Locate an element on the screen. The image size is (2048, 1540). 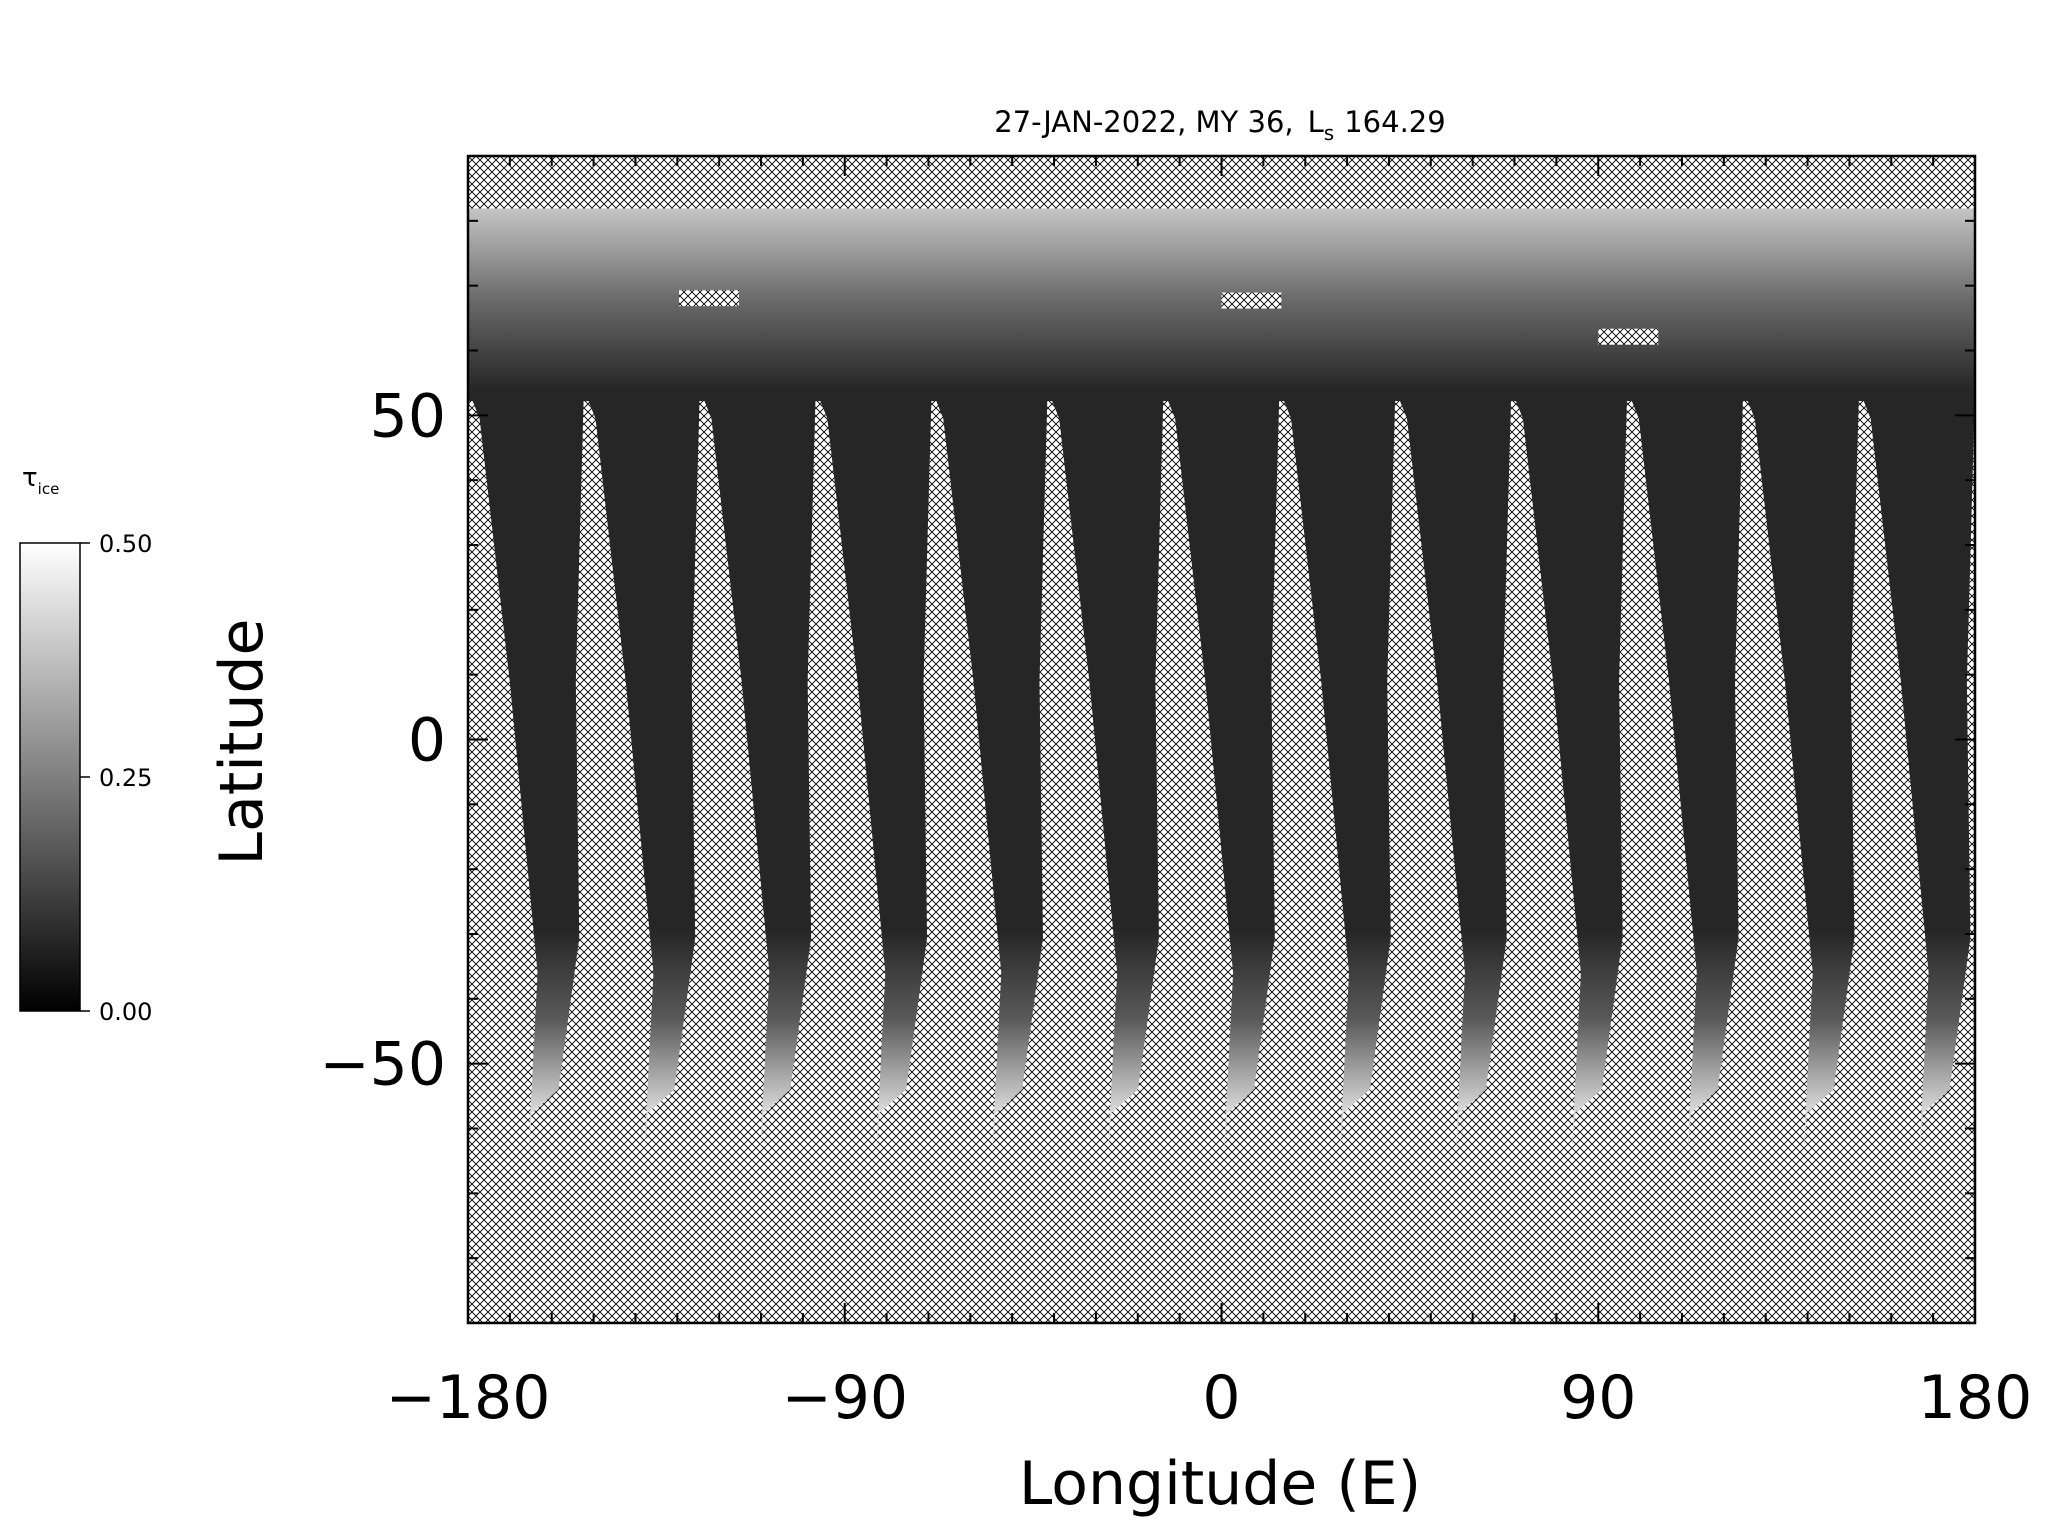
colorbar-subscript: ice is located at coordinates (49, 489).